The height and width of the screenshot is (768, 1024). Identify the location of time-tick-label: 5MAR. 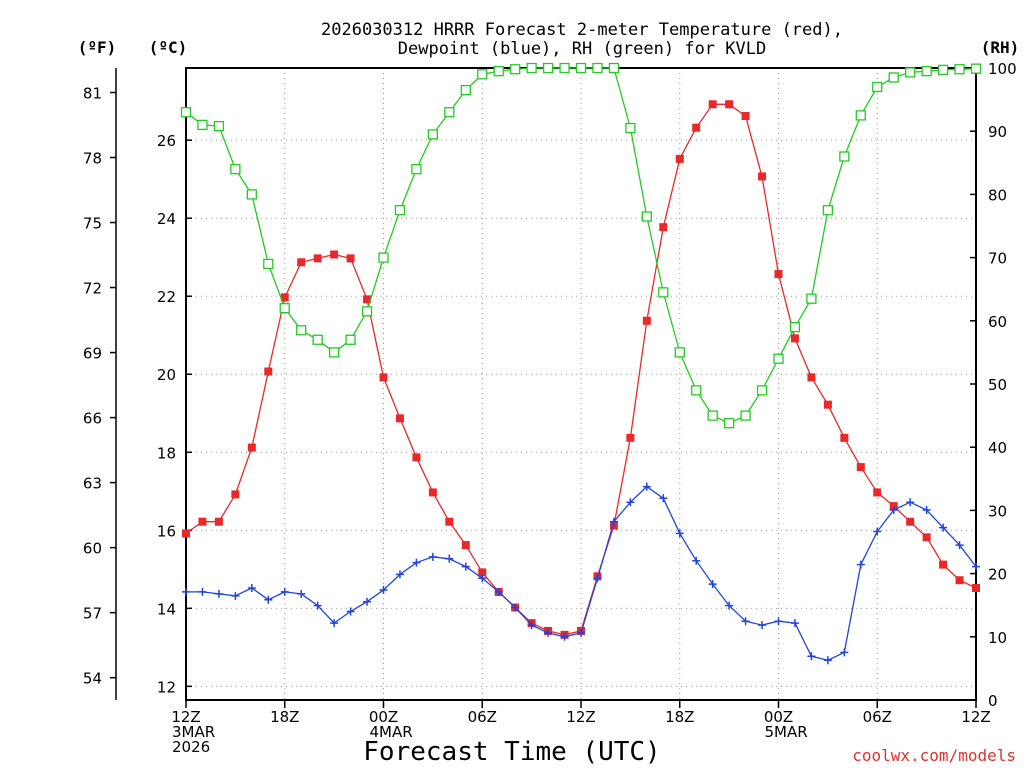
(786, 732).